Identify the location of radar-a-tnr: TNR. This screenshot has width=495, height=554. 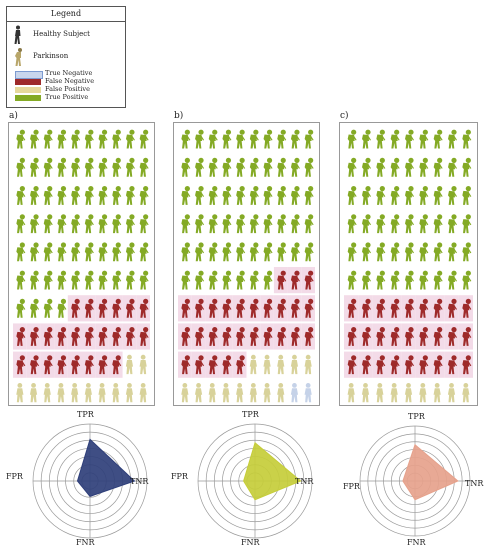
(139, 481).